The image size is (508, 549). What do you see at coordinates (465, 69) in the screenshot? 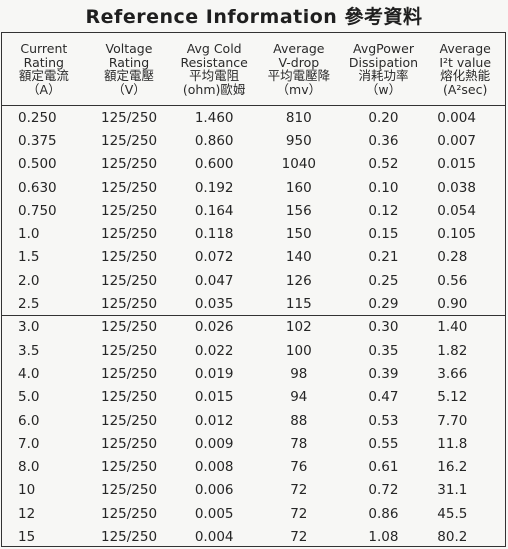
I see `header-i2t-value: Average I²t value 熔化熱能 (A²sec)` at bounding box center [465, 69].